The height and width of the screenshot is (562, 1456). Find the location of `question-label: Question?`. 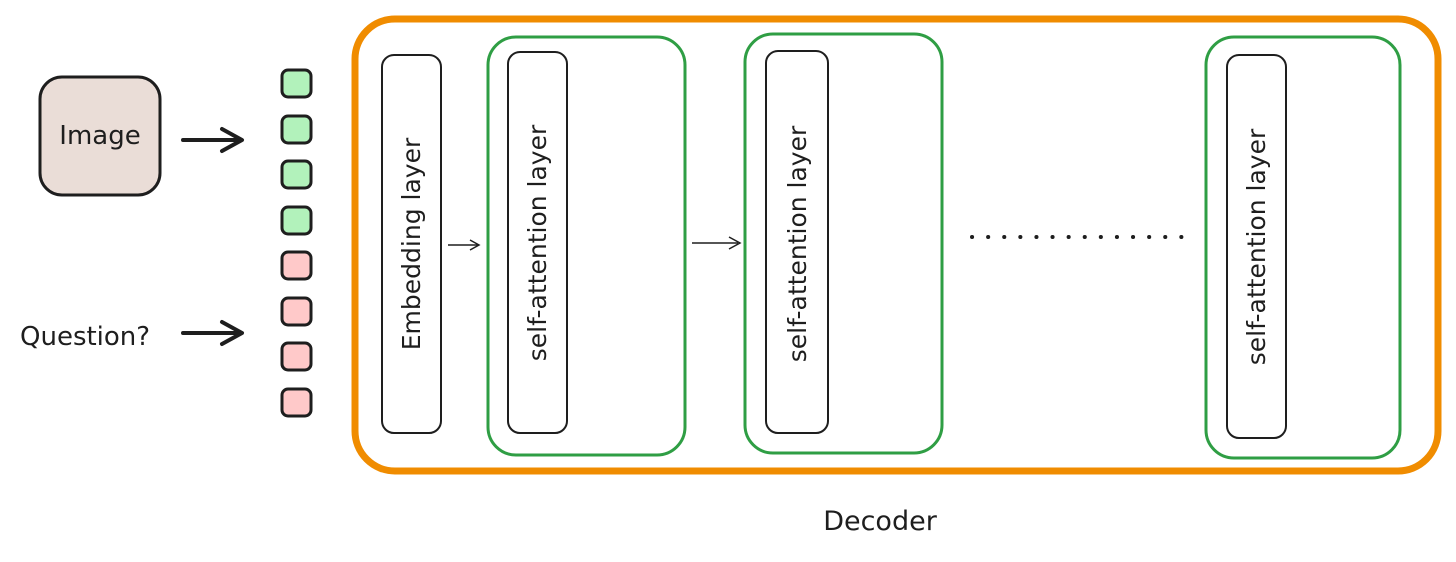

question-label: Question? is located at coordinates (85, 337).